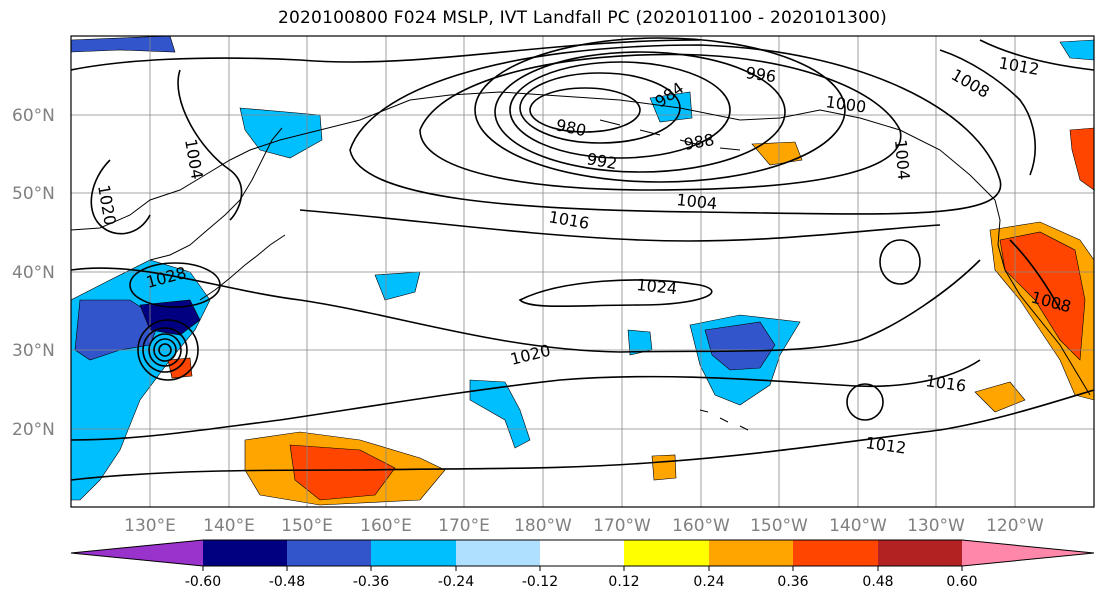 The height and width of the screenshot is (601, 1105). Describe the element at coordinates (386, 526) in the screenshot. I see `lon-label: 160°E` at that location.